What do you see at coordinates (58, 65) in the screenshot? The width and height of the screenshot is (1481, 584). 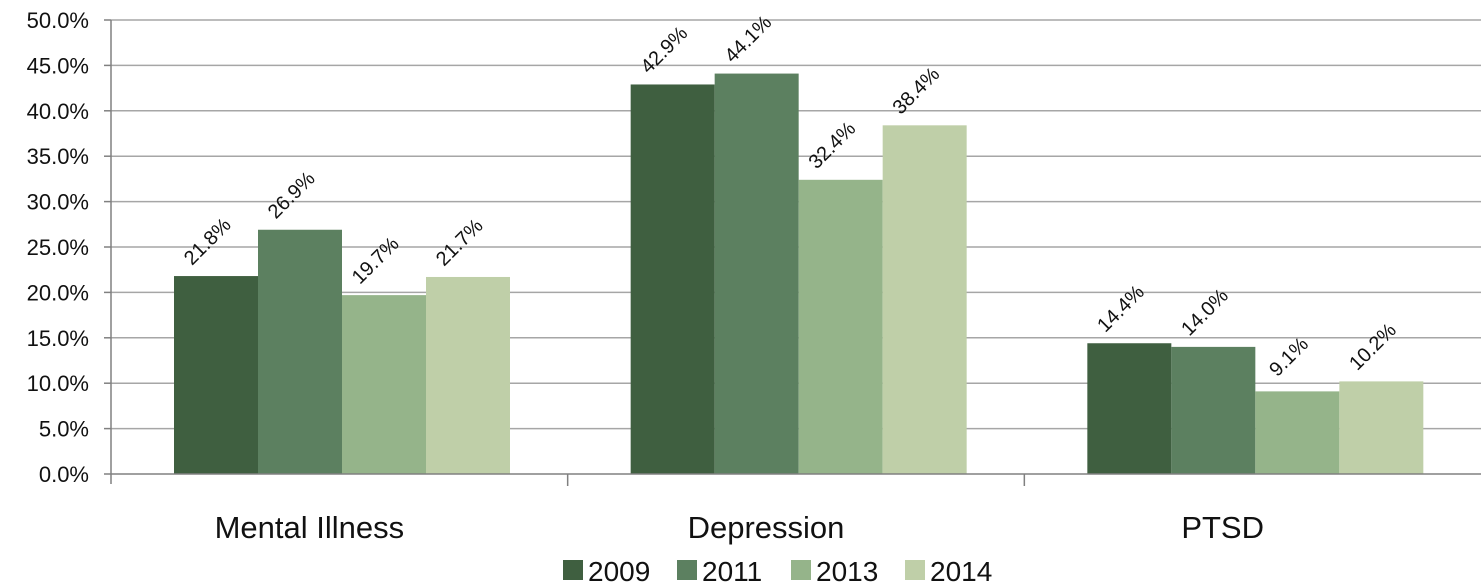 I see `y-tick-label: 45.0%` at bounding box center [58, 65].